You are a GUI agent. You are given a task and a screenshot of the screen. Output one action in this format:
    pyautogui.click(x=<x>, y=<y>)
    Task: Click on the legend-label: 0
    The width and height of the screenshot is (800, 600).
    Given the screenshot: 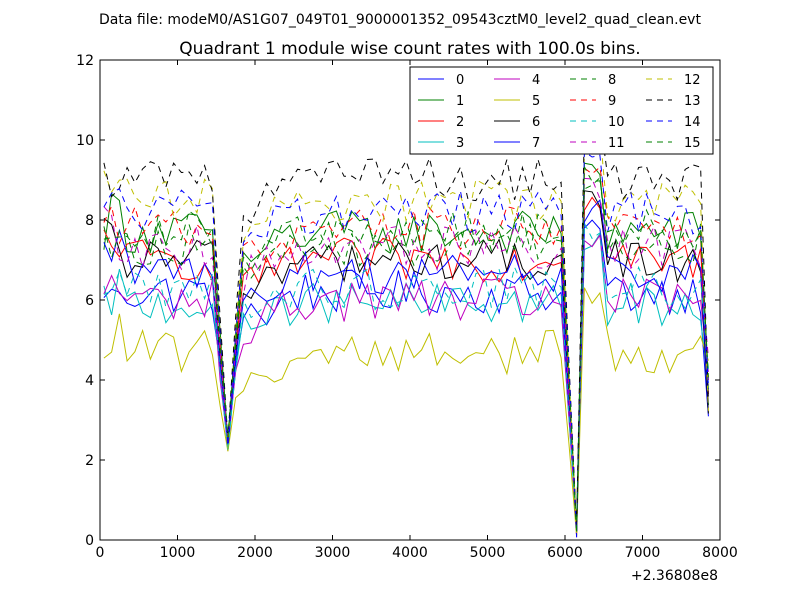 What is the action you would take?
    pyautogui.click(x=460, y=80)
    